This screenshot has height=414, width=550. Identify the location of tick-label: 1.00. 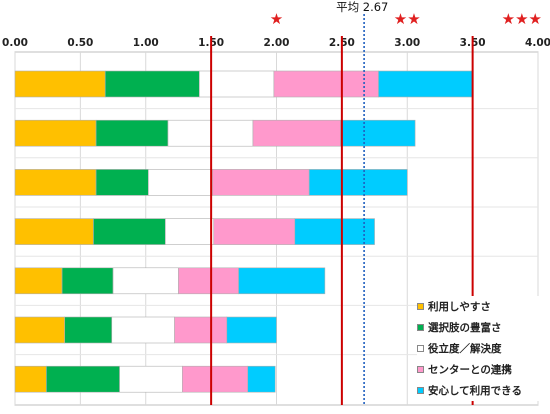
(146, 43).